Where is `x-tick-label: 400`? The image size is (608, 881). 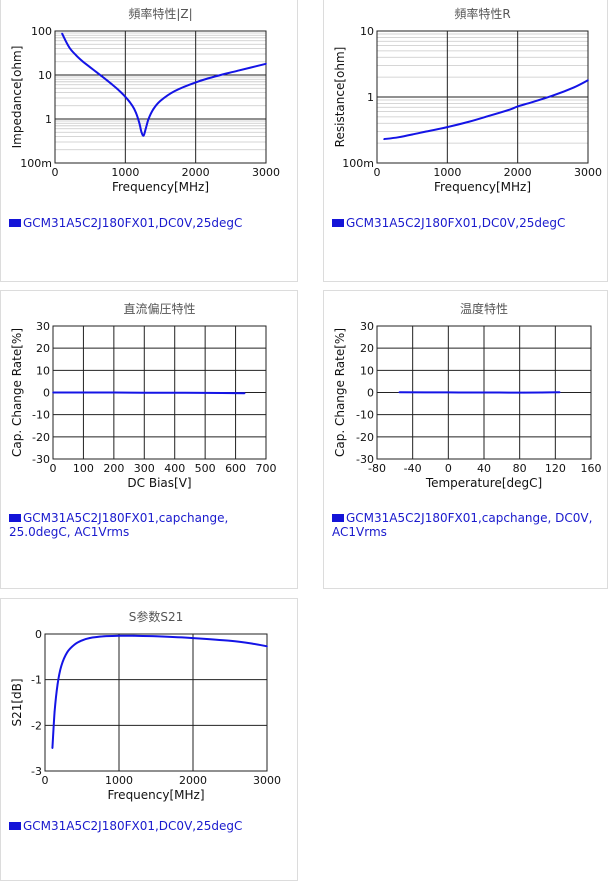
x-tick-label: 400 is located at coordinates (174, 468).